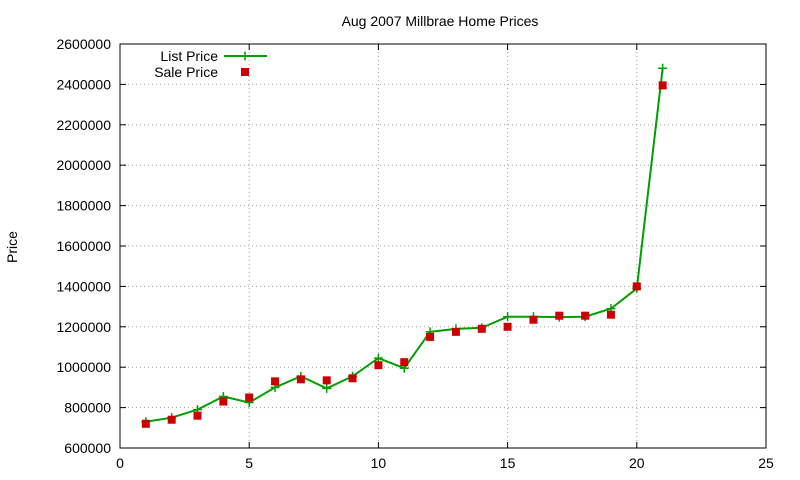 Image resolution: width=800 pixels, height=480 pixels. What do you see at coordinates (440, 21) in the screenshot?
I see `chart-title: Aug 2007 Millbrae Home Prices` at bounding box center [440, 21].